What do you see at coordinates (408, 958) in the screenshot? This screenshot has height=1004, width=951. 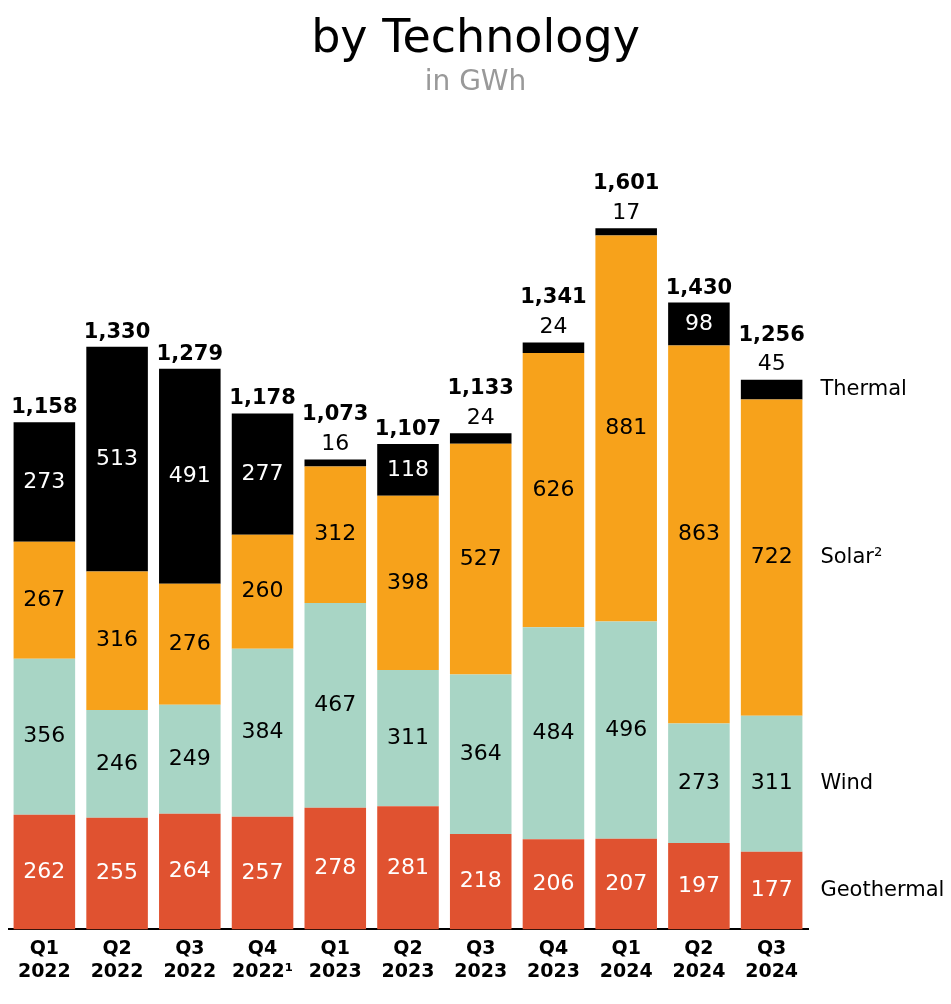 I see `x-tick-label: Q2 2023` at bounding box center [408, 958].